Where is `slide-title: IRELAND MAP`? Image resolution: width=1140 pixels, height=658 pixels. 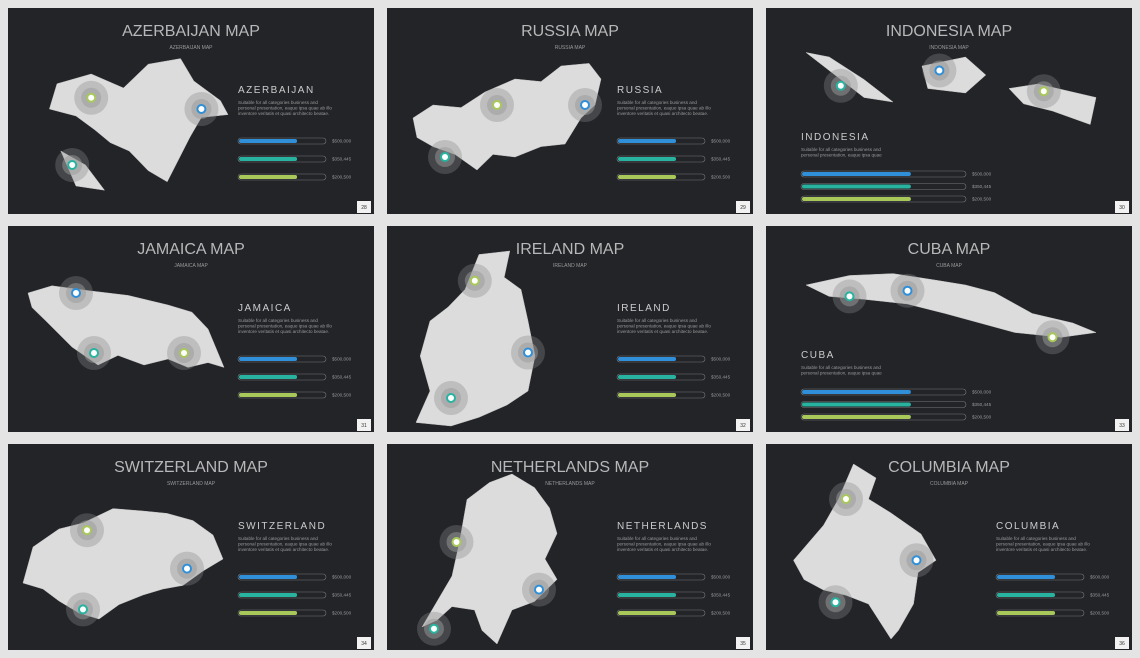
slide-title: IRELAND MAP is located at coordinates (570, 249).